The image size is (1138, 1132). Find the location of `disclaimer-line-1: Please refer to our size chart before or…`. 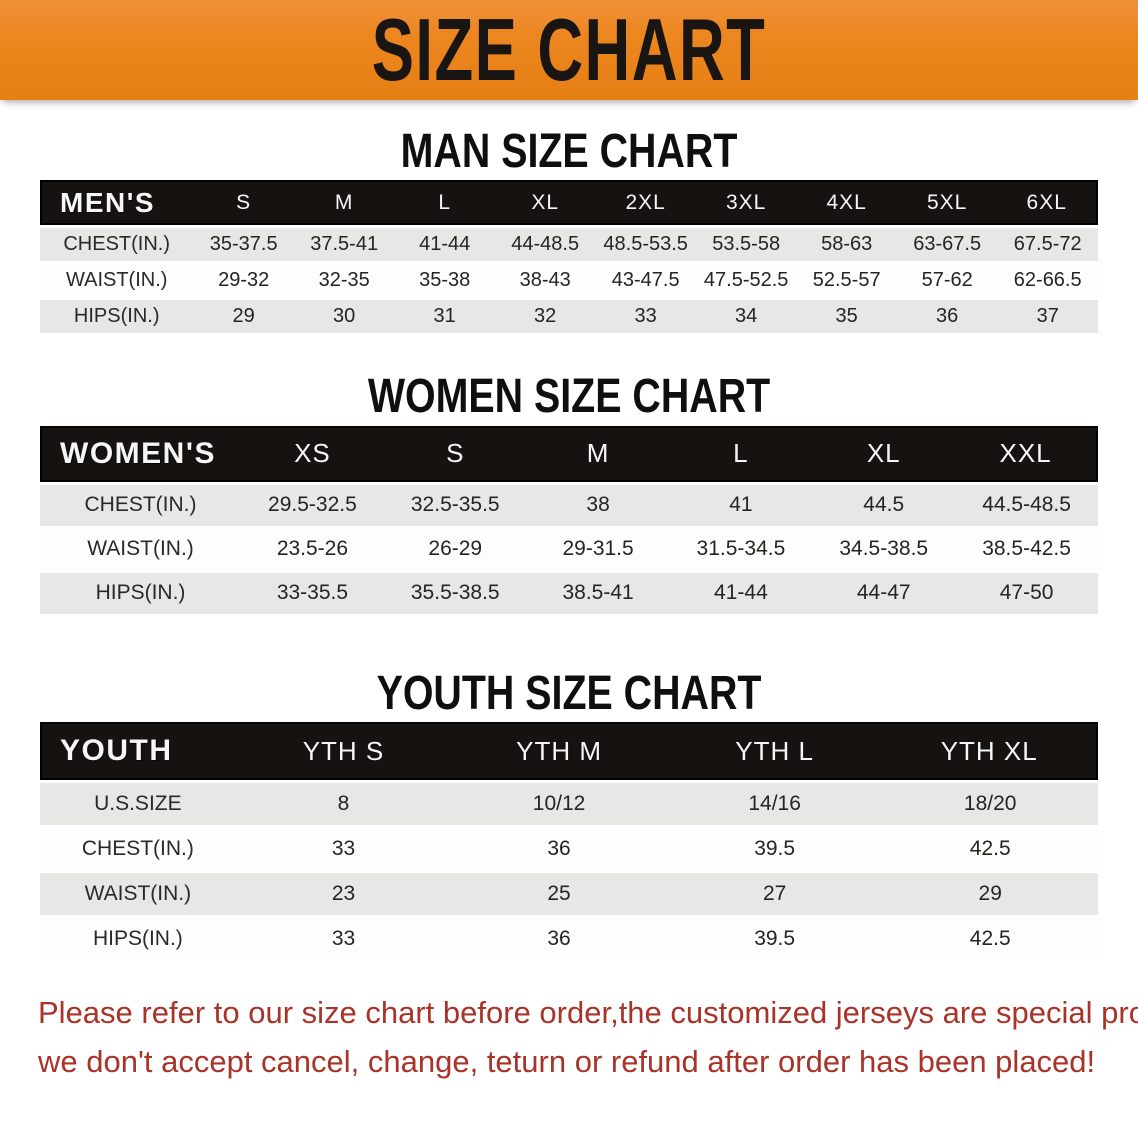

disclaimer-line-1: Please refer to our size chart before or… is located at coordinates (588, 1013).